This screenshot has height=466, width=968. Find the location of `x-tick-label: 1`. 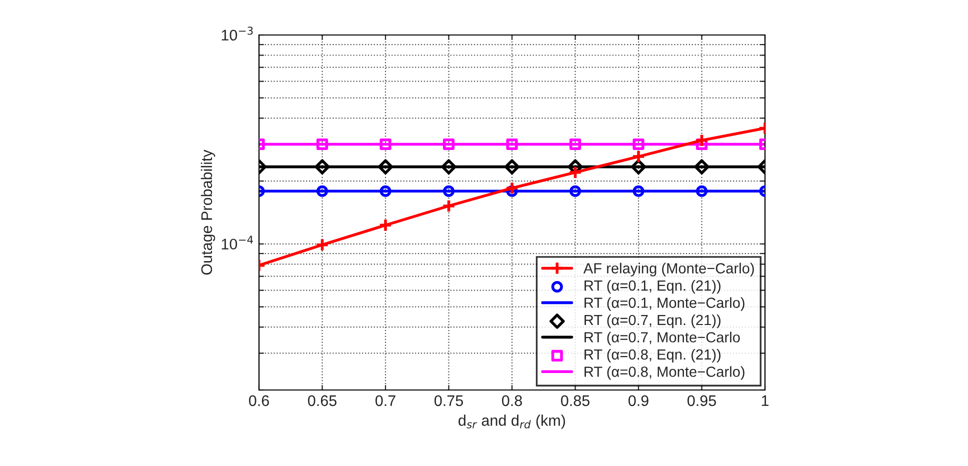

x-tick-label: 1 is located at coordinates (765, 400).